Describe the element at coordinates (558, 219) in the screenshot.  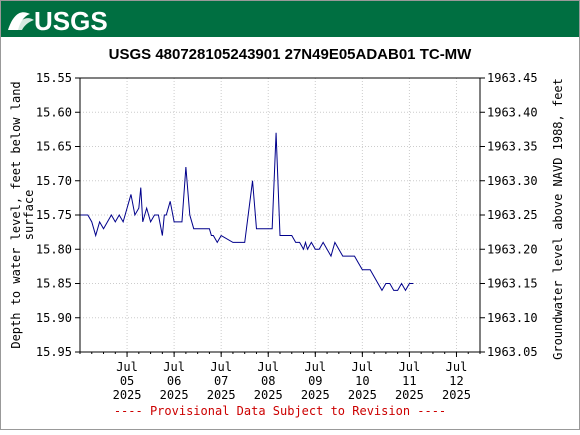
I see `right-axis-label: Groundwater level above NAVD 1988, feet` at that location.